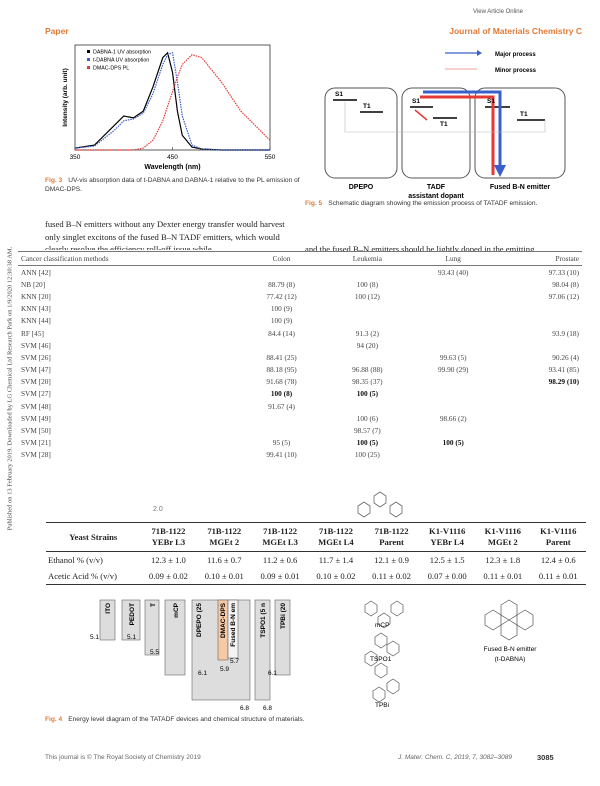 The height and width of the screenshot is (786, 600). What do you see at coordinates (391, 560) in the screenshot?
I see `table-cell: 12.1 ± 0.9` at bounding box center [391, 560].